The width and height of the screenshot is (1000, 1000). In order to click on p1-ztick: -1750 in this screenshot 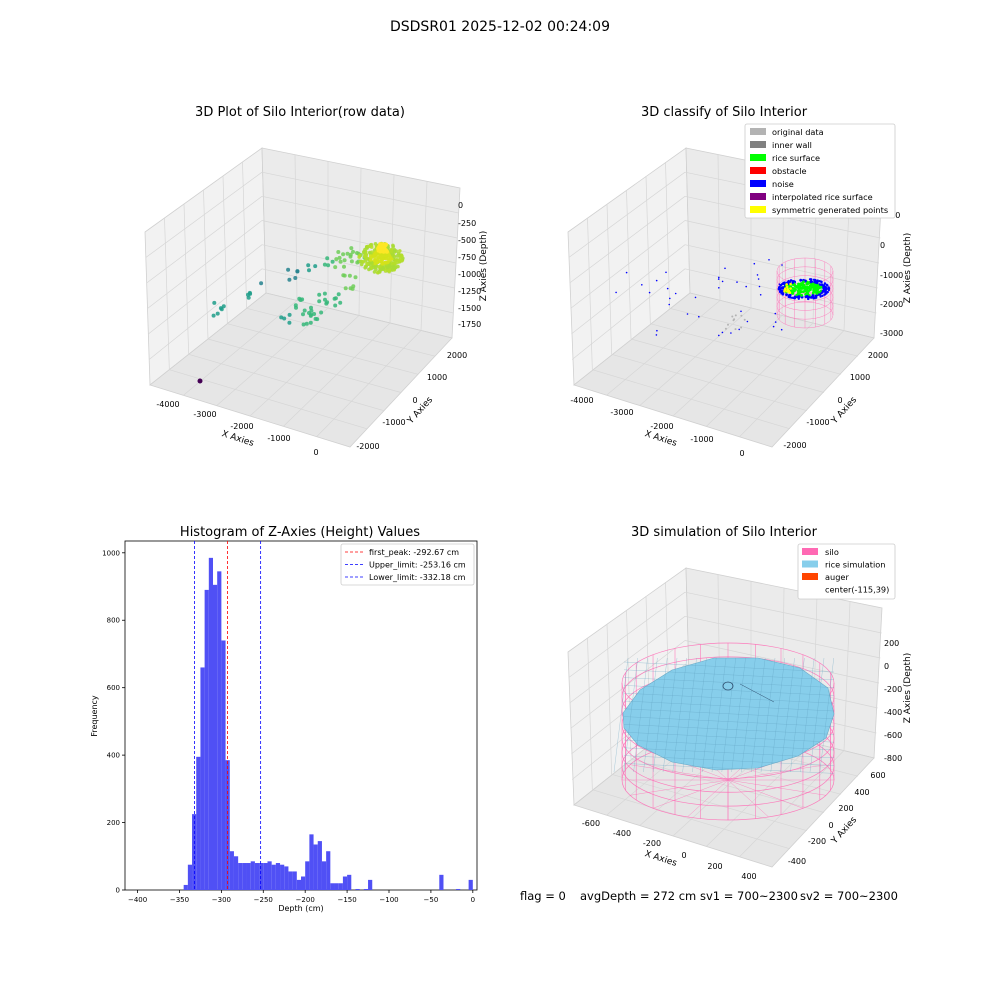, I will do `click(469, 324)`.